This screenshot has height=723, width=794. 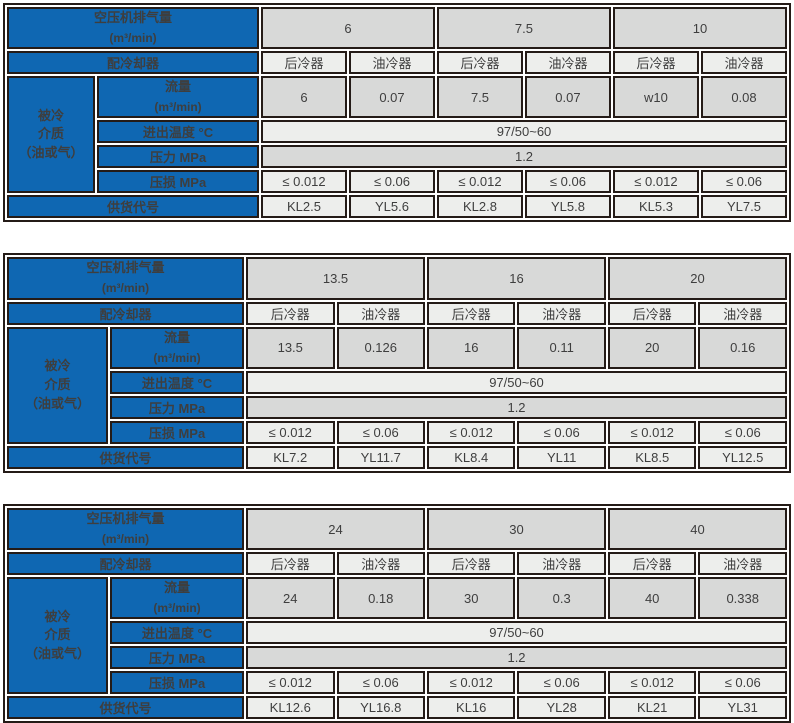 I want to click on temp-value: 97/50~60, so click(x=516, y=382).